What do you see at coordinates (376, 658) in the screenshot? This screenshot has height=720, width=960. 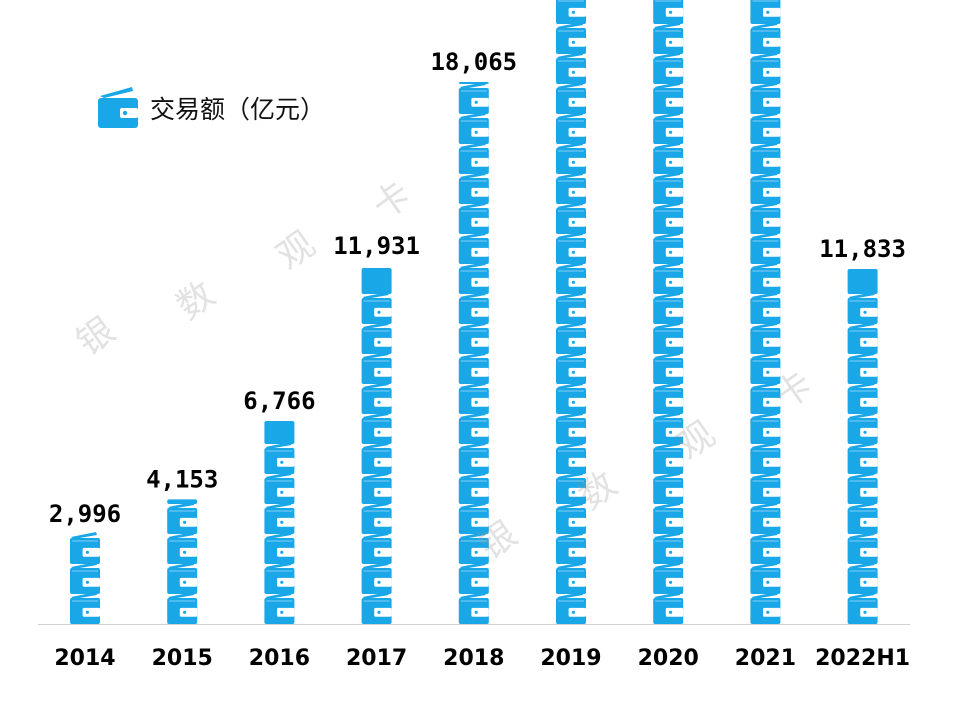 I see `x-tick-label: 2017` at bounding box center [376, 658].